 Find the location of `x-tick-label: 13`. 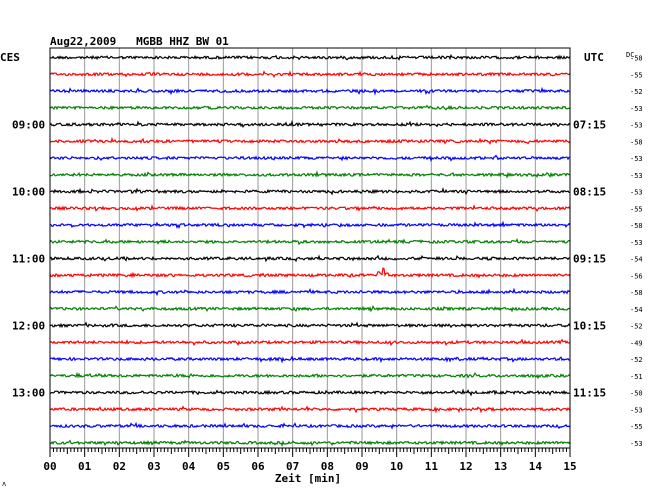

x-tick-label: 13 is located at coordinates (500, 466).